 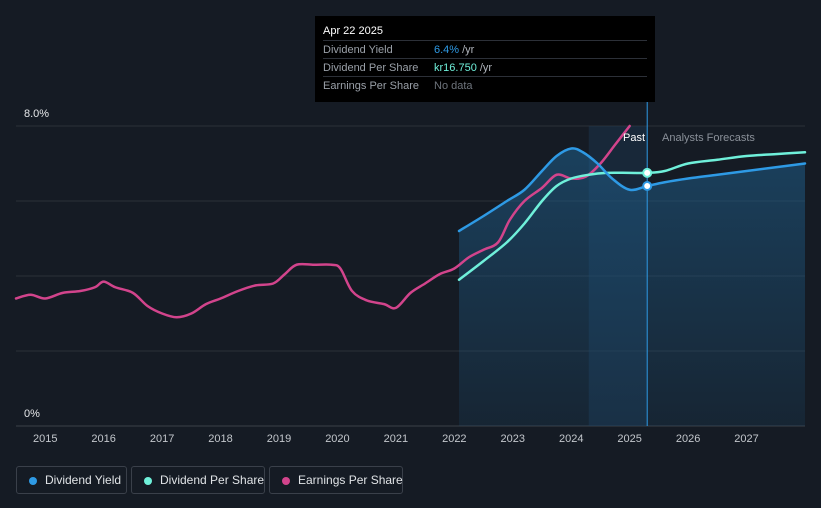 I want to click on x-axis-tick-label: 2024, so click(x=571, y=439).